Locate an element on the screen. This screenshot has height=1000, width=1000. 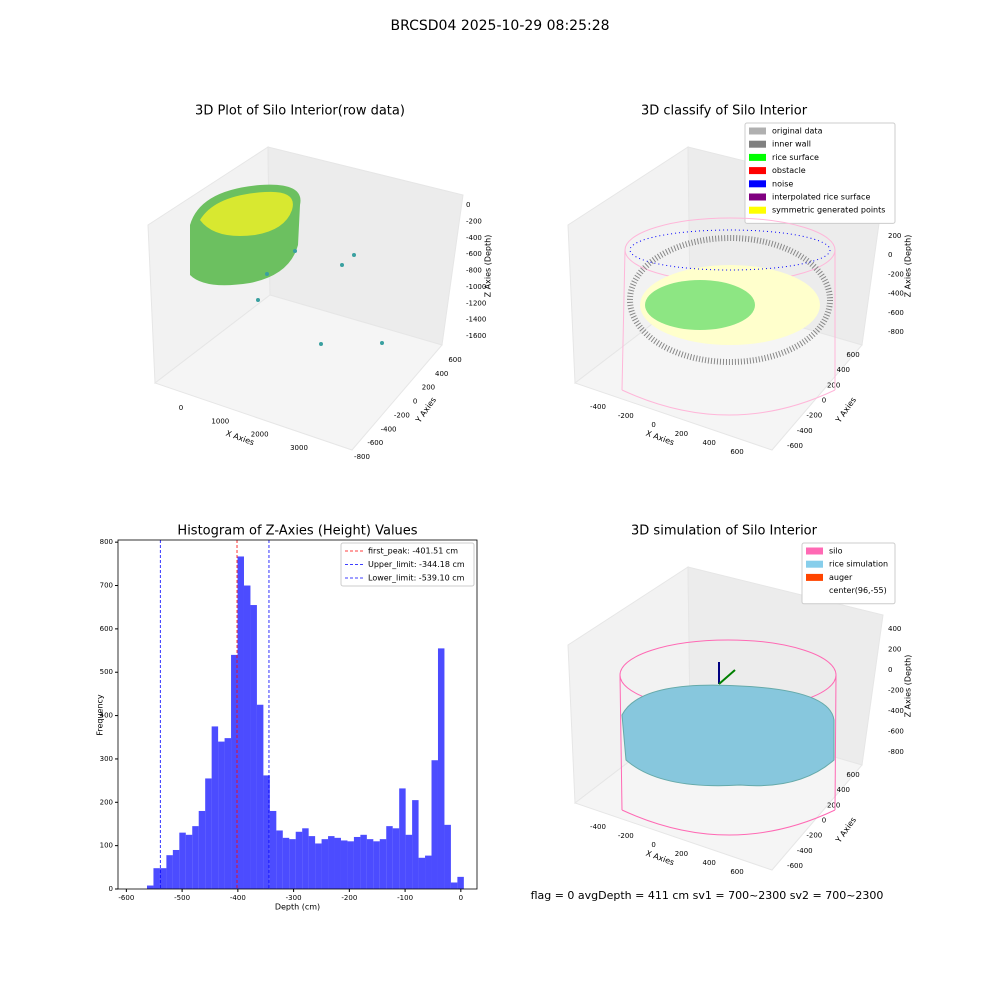
legend-label: first_peak: -401.51 cm is located at coordinates (413, 551).